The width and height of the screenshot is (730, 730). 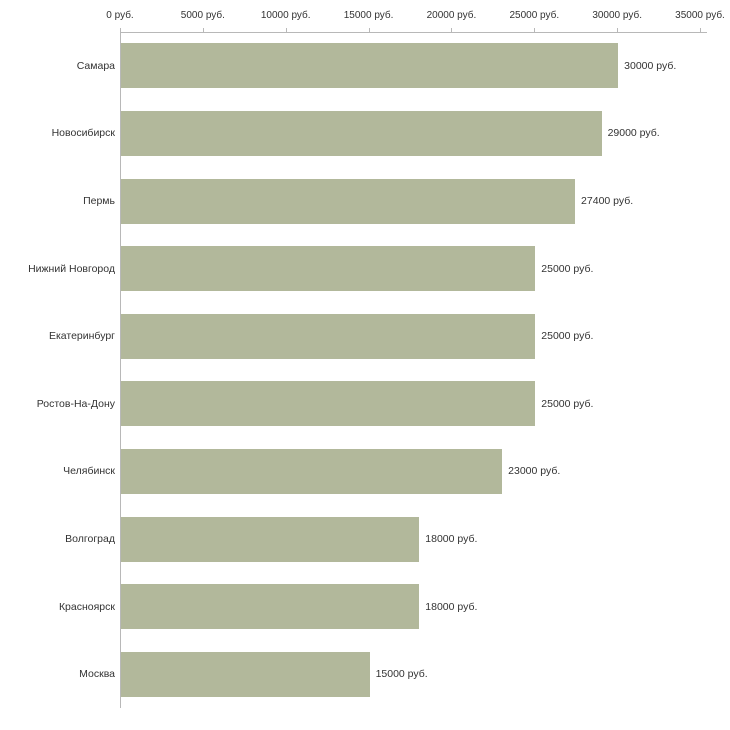 What do you see at coordinates (95, 65) in the screenshot?
I see `category-label: Самара` at bounding box center [95, 65].